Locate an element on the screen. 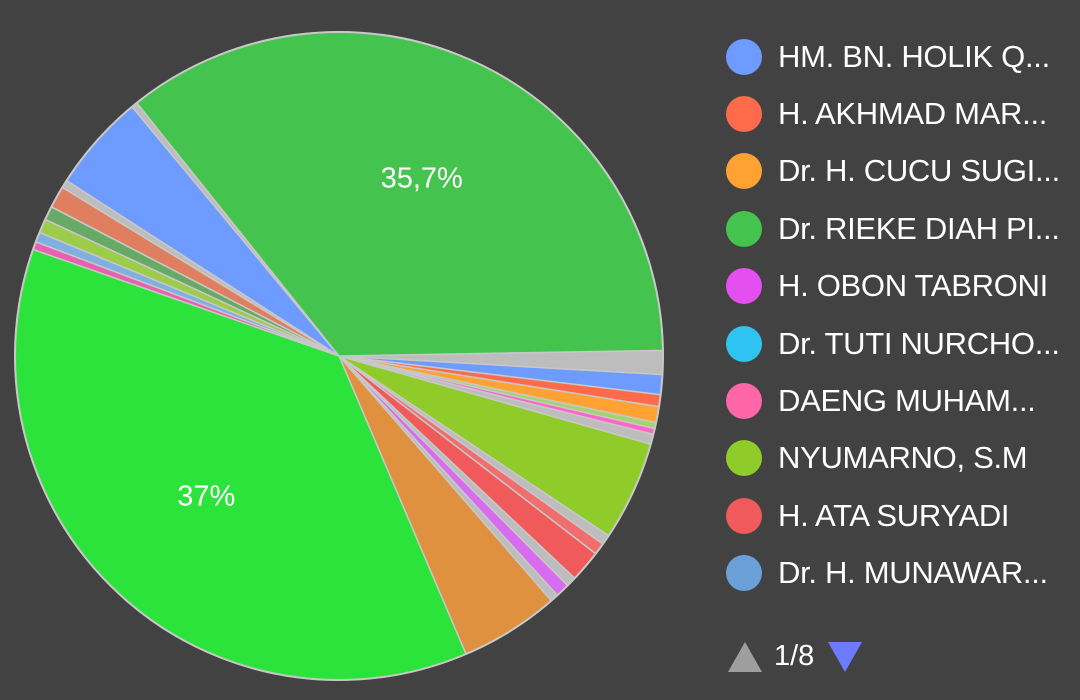  slice-data-label: 35,7% is located at coordinates (422, 179).